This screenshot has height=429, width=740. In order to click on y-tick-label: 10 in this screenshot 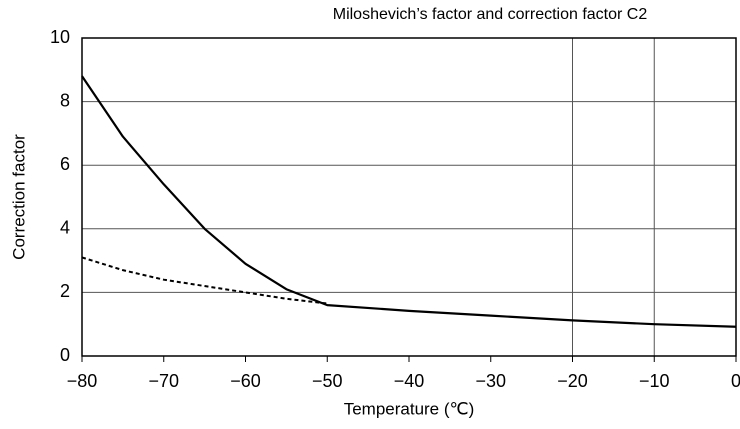, I will do `click(60, 37)`.